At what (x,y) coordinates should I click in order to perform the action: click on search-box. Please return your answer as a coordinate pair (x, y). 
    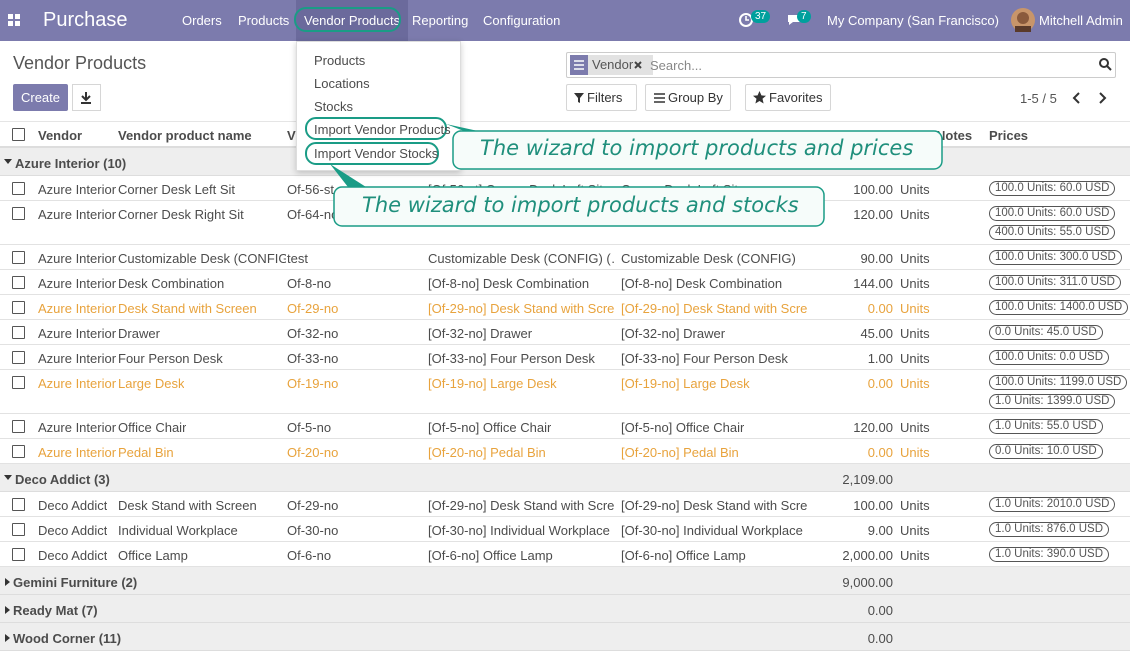
    Looking at the image, I should click on (841, 65).